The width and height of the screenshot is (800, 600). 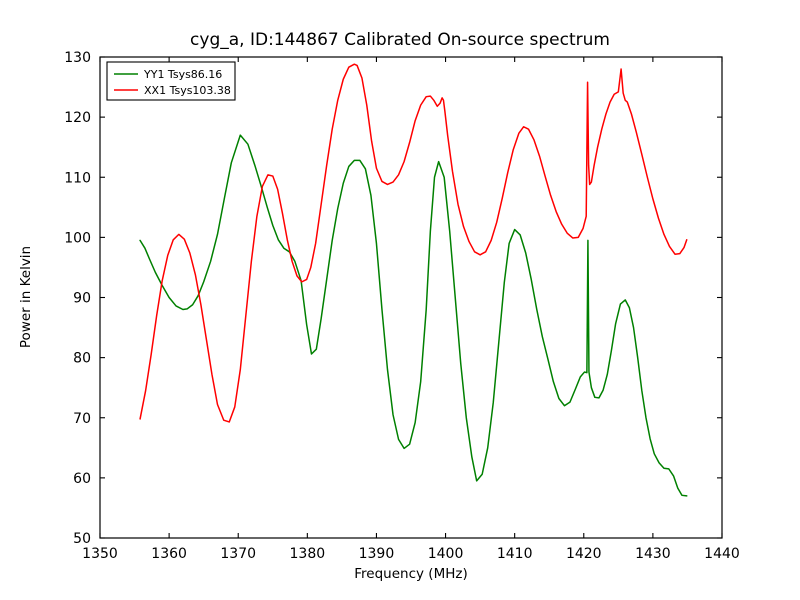 What do you see at coordinates (77, 58) in the screenshot?
I see `y-tick-label: 130` at bounding box center [77, 58].